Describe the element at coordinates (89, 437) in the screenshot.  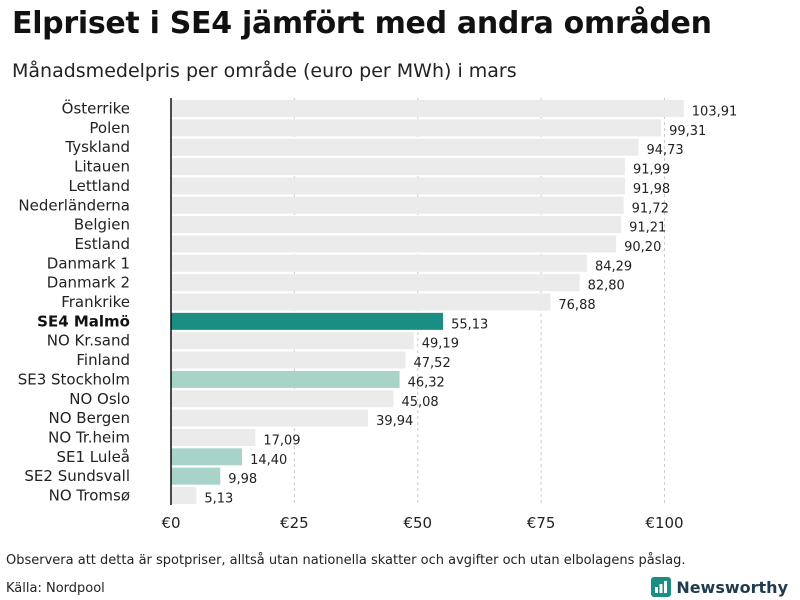
I see `category-label: NO Tr.heim` at that location.